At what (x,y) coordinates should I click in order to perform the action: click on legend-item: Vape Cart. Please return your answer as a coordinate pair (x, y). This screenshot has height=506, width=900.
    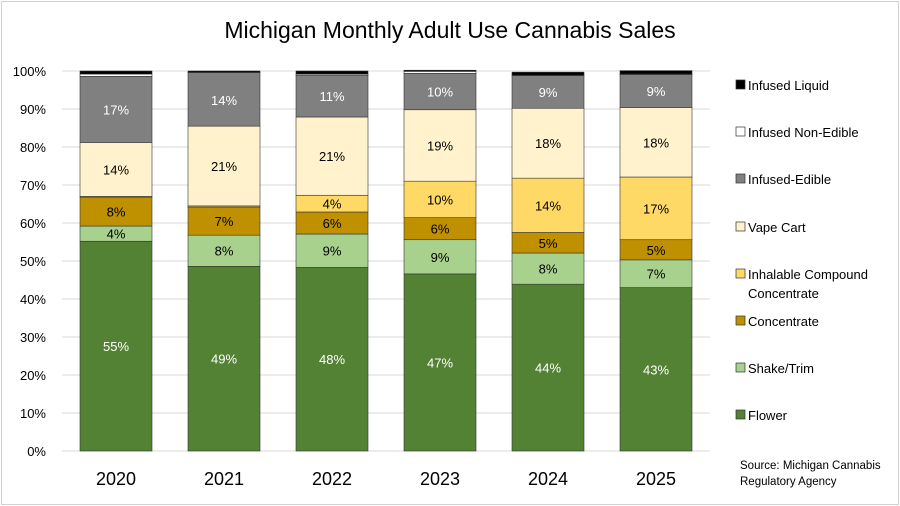
    Looking at the image, I should click on (770, 227).